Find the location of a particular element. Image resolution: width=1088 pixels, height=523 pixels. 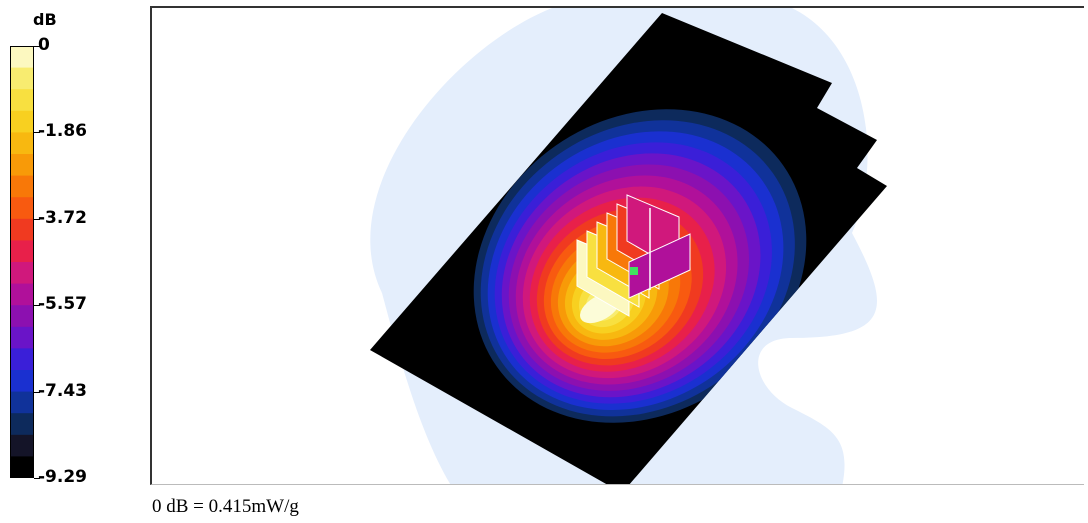

colorbar-tick-label: 0 is located at coordinates (44, 45).